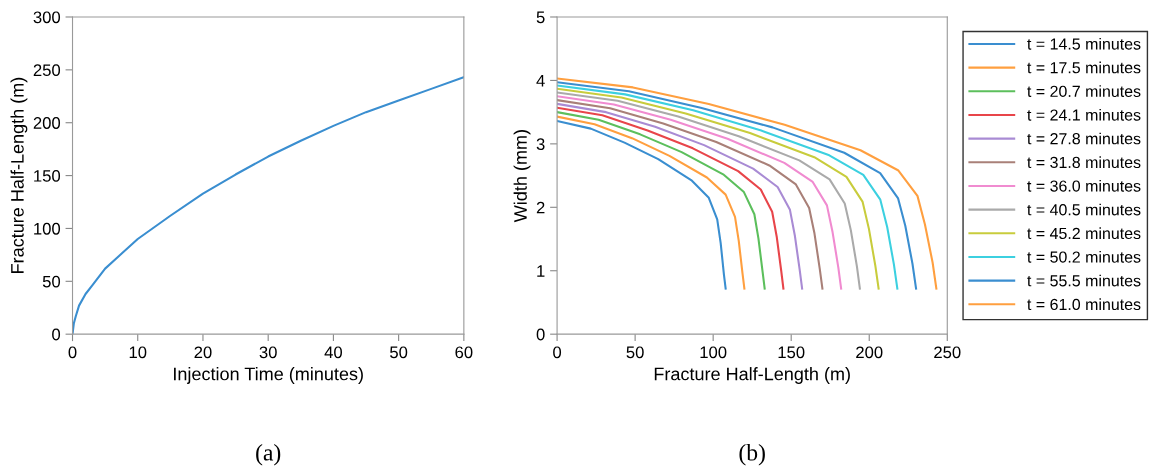 The height and width of the screenshot is (472, 1151). I want to click on legend-label: t = 45.2 minutes, so click(1084, 233).